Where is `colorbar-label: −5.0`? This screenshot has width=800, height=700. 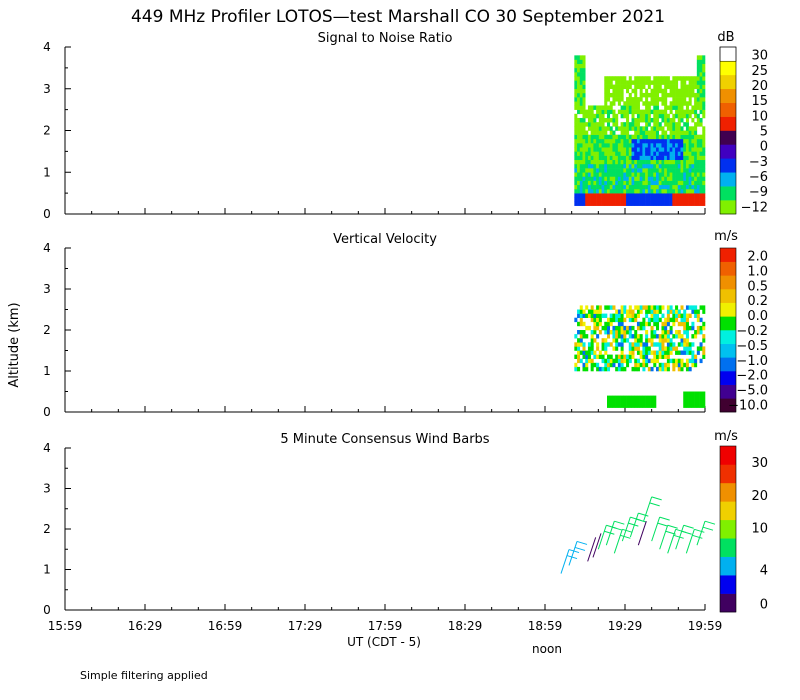
colorbar-label: −5.0 is located at coordinates (752, 391).